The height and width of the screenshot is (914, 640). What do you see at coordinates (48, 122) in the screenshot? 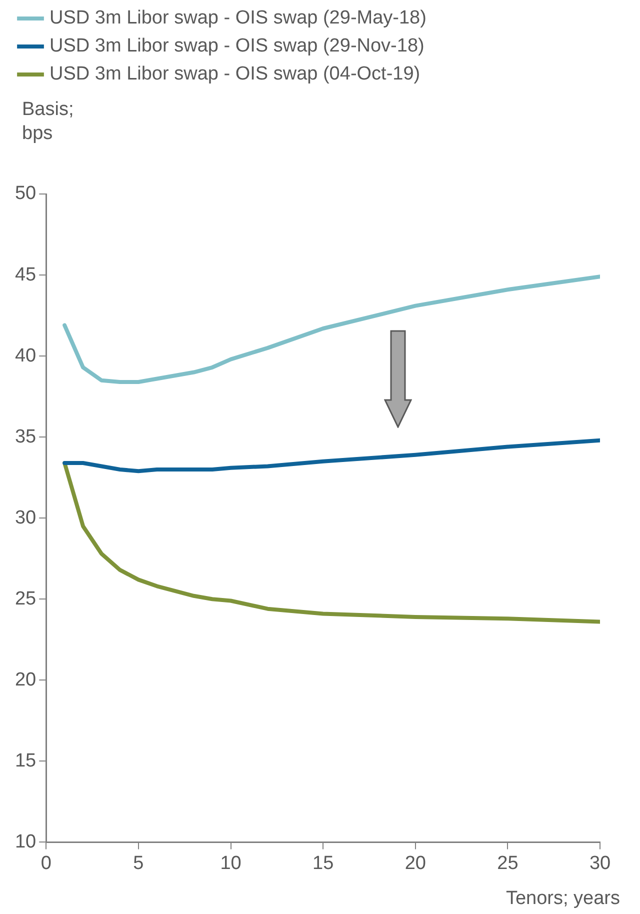
I see `y-axis-title: Basis; bps` at bounding box center [48, 122].